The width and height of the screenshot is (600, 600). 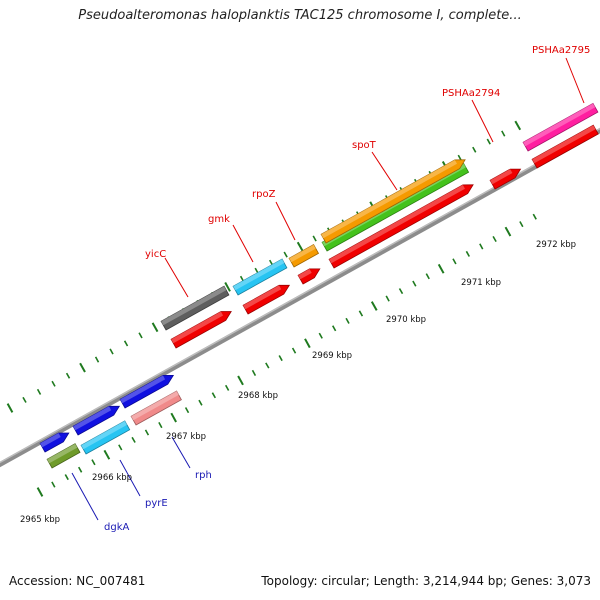 What do you see at coordinates (397, 224) in the screenshot?
I see `red-feature-spoT-highlight` at bounding box center [397, 224].